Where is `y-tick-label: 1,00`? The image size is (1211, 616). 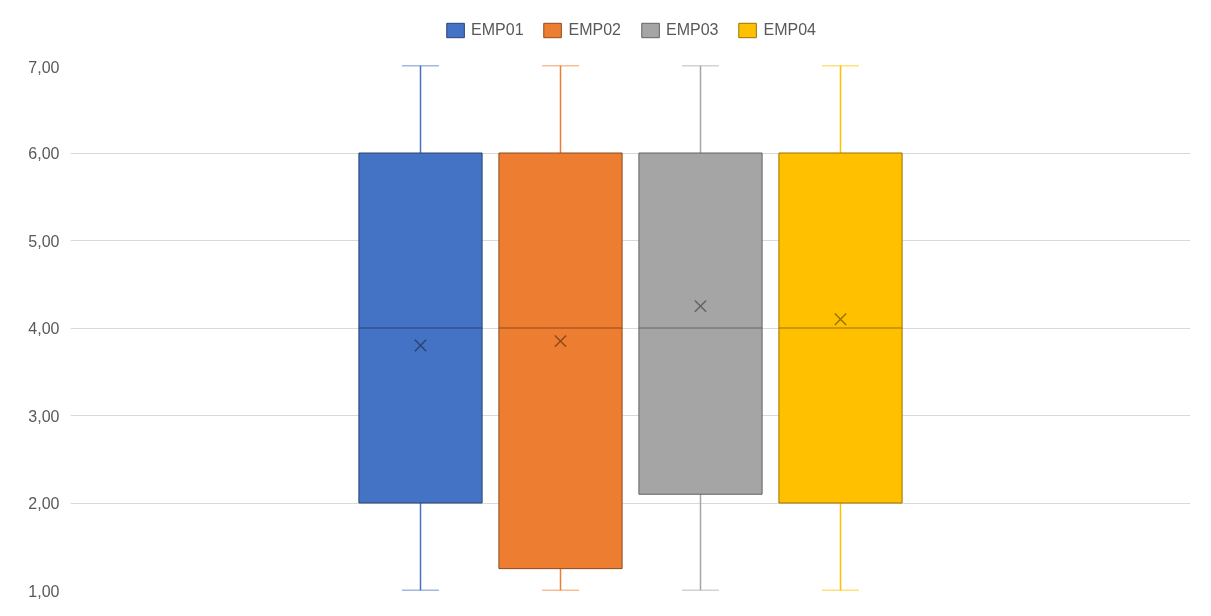 y-tick-label: 1,00 is located at coordinates (44, 591).